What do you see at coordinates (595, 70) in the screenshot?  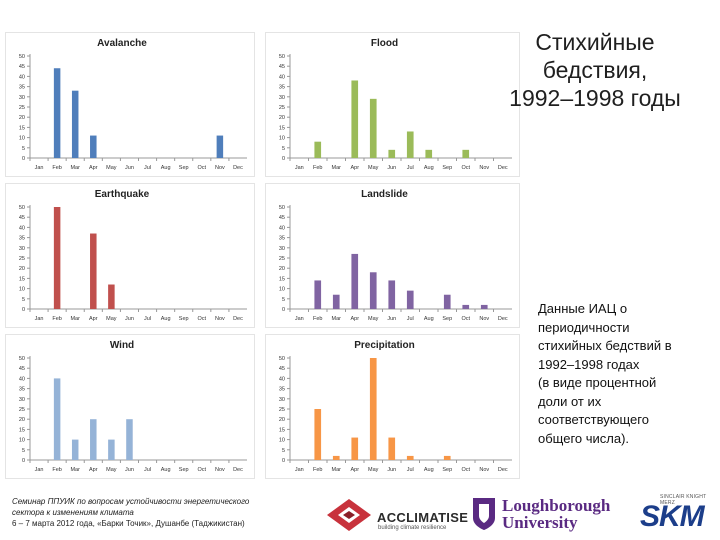 I see `slide-title-line: бедствия,` at bounding box center [595, 70].